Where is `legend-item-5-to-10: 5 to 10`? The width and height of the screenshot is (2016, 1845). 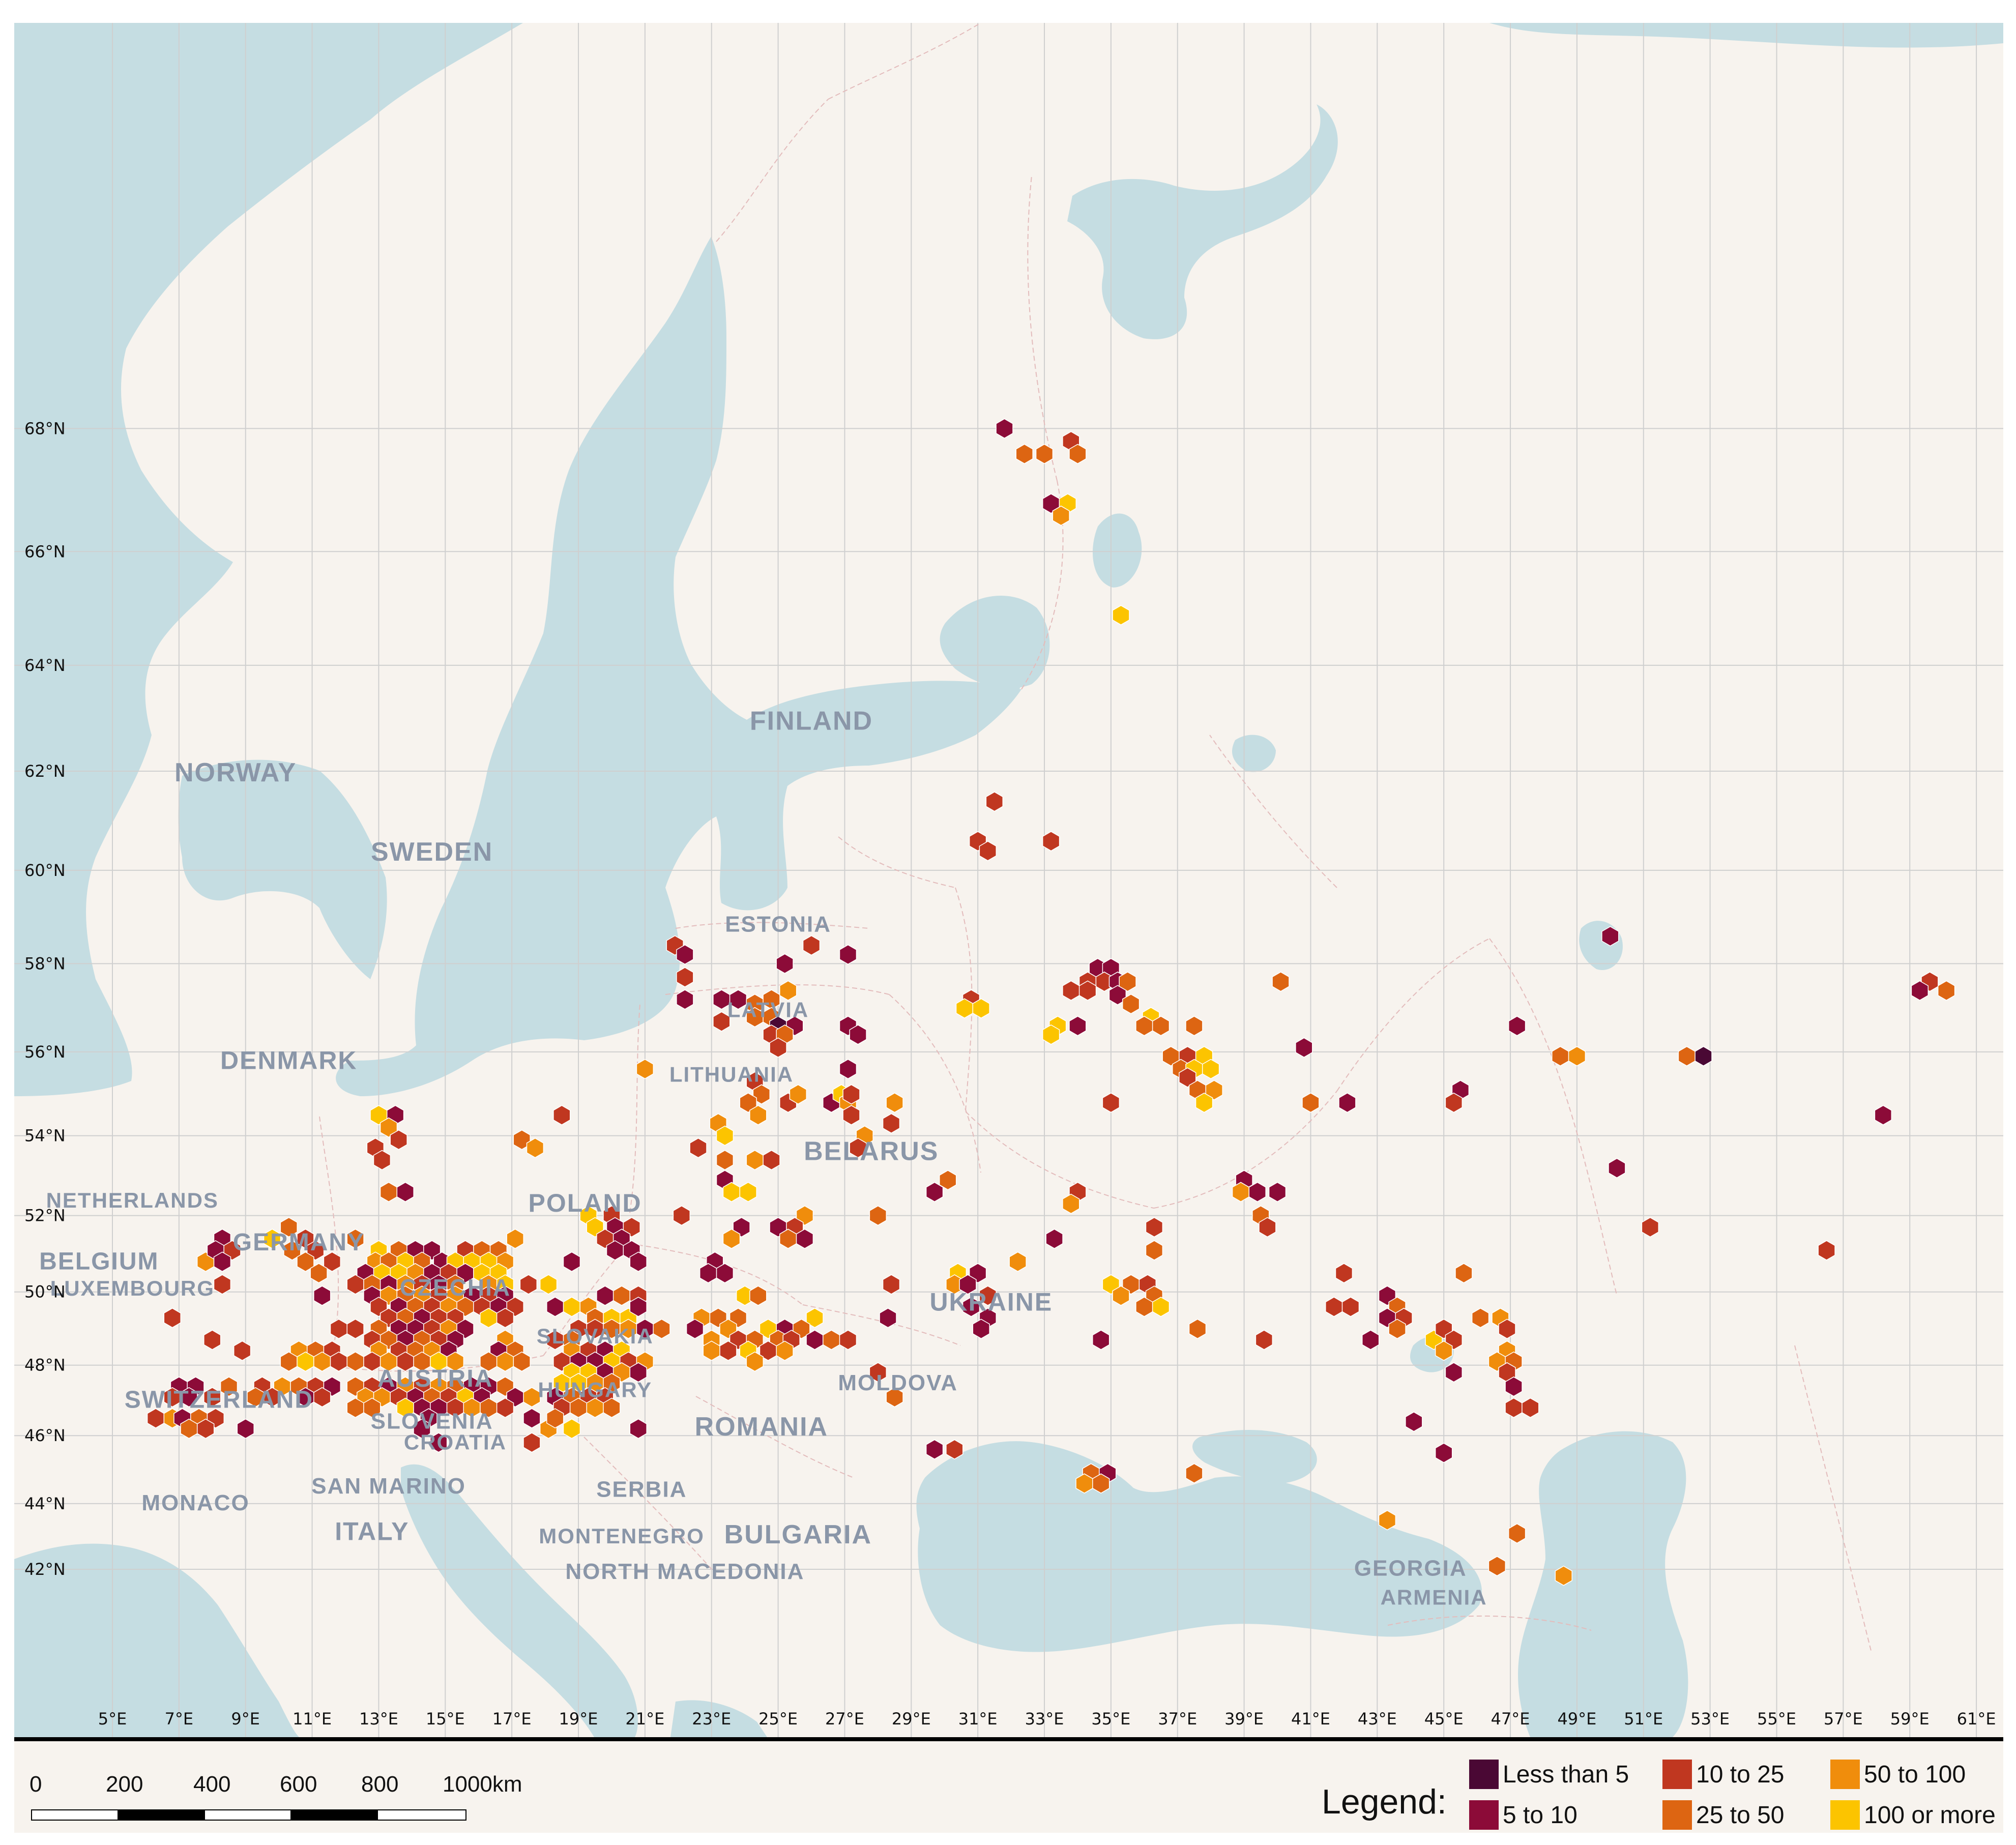
legend-item-5-to-10: 5 to 10 is located at coordinates (1523, 1815).